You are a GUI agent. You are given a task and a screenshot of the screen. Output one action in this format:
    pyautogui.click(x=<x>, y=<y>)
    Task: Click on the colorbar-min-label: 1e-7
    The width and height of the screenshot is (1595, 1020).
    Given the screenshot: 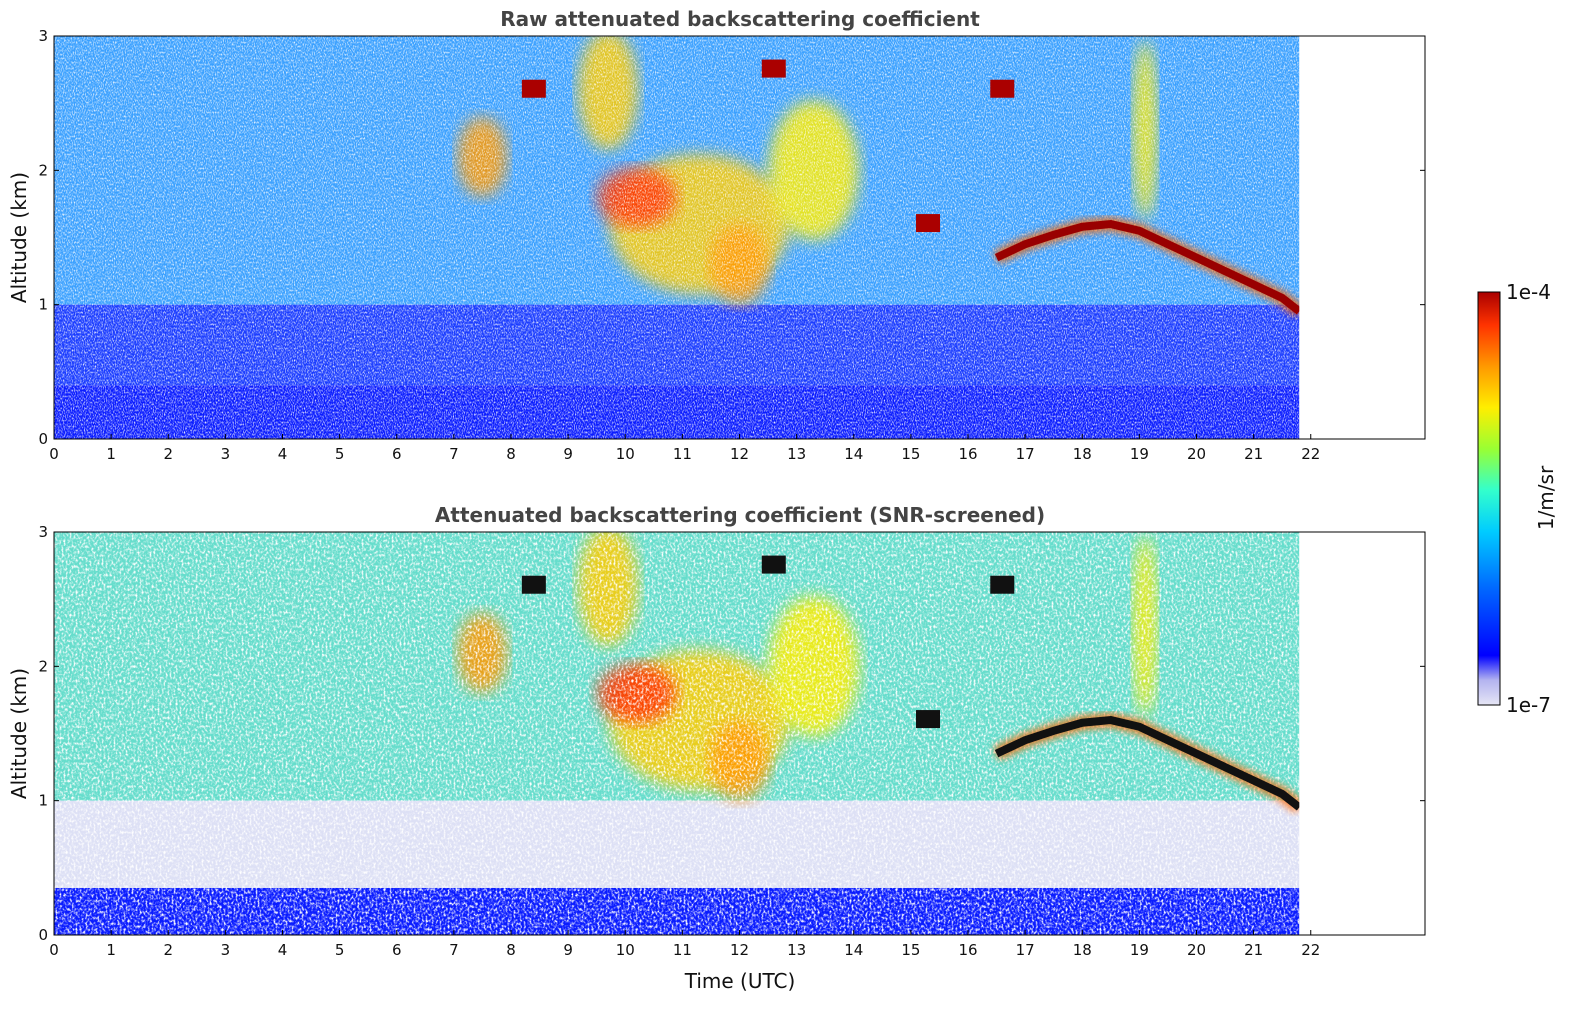 What is the action you would take?
    pyautogui.click(x=1528, y=705)
    